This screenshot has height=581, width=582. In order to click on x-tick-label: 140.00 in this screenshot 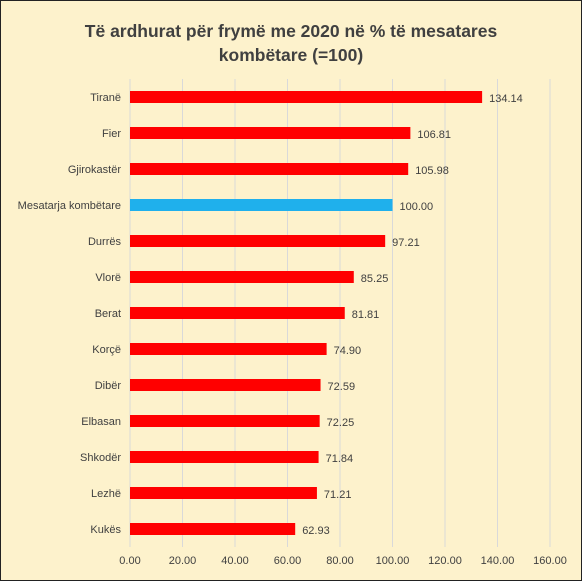, I will do `click(498, 561)`.